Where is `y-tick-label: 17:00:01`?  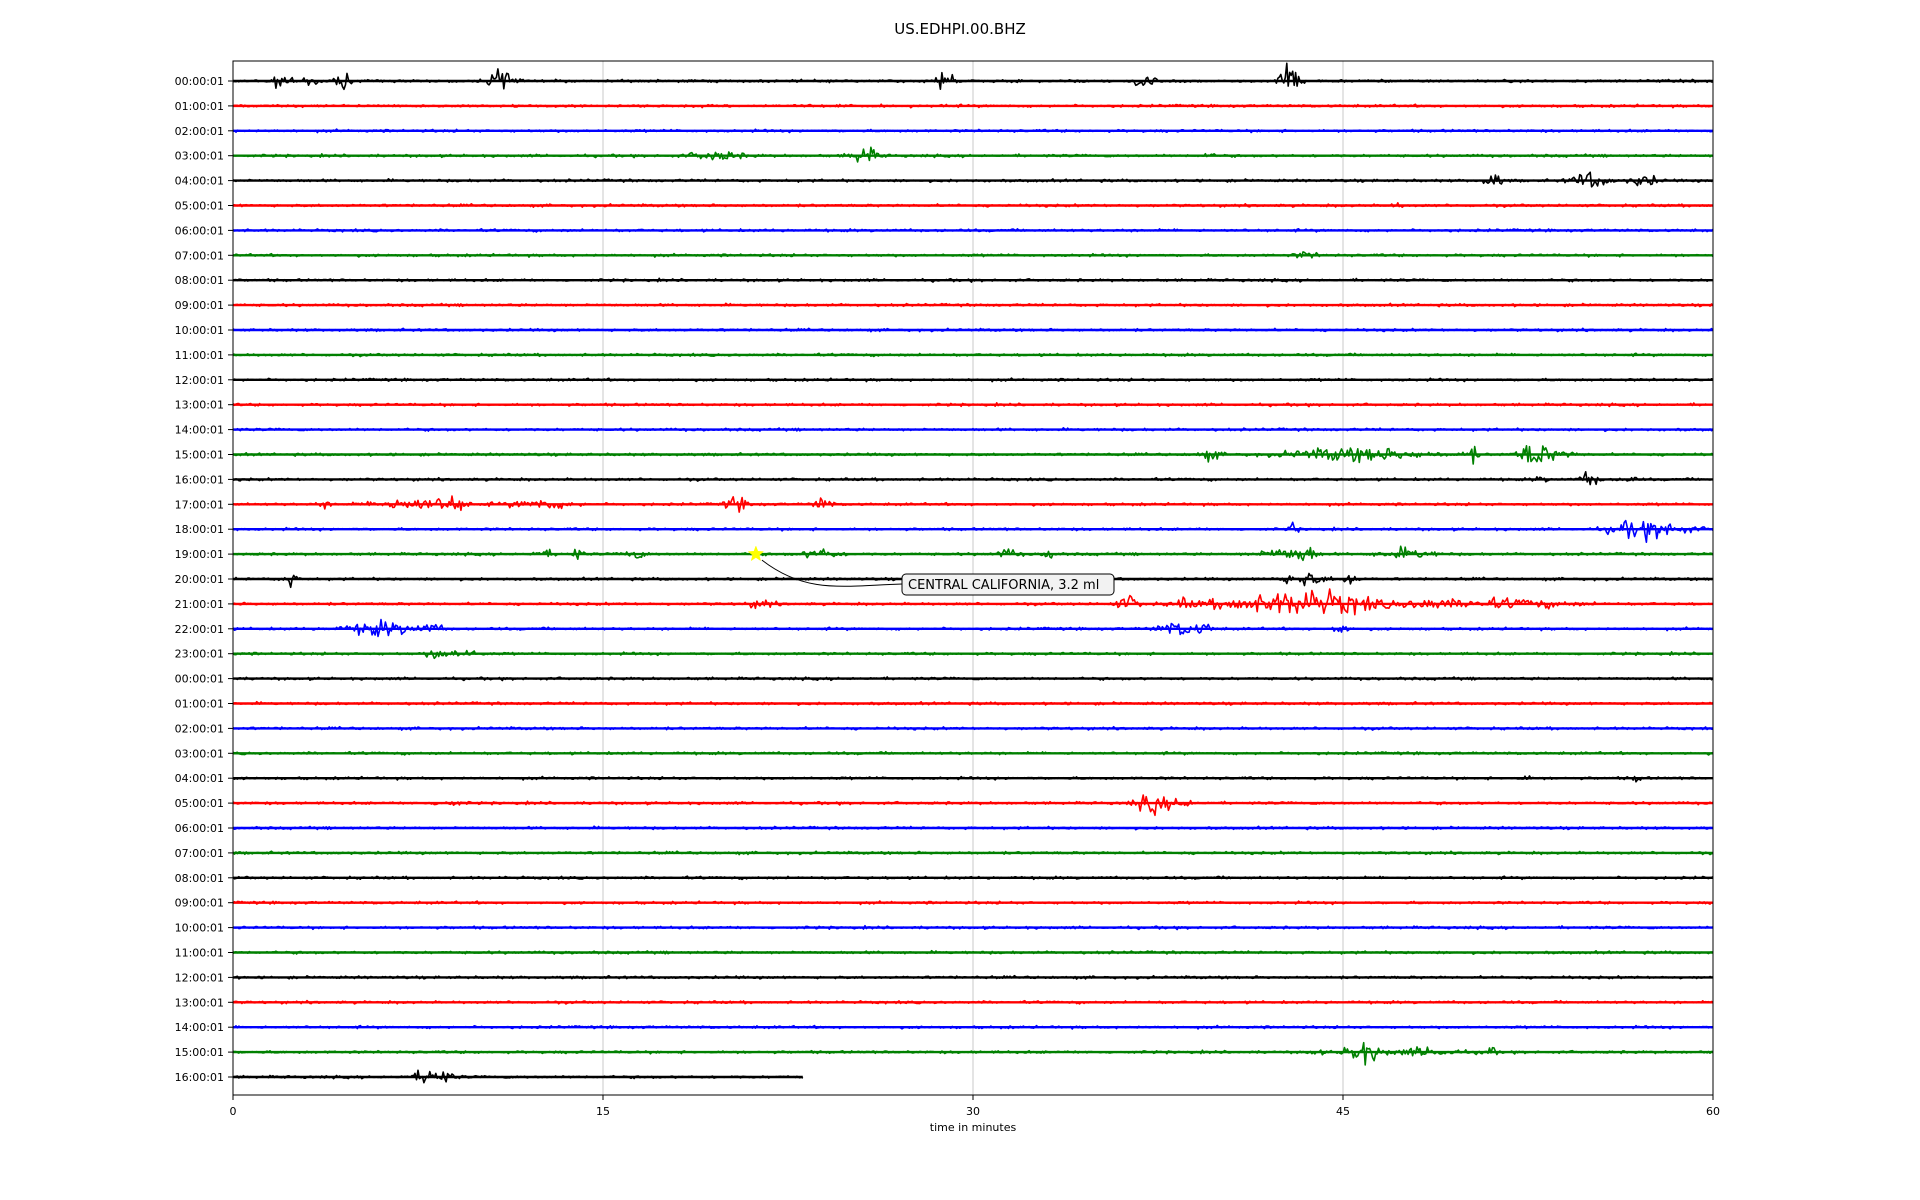 y-tick-label: 17:00:01 is located at coordinates (199, 504).